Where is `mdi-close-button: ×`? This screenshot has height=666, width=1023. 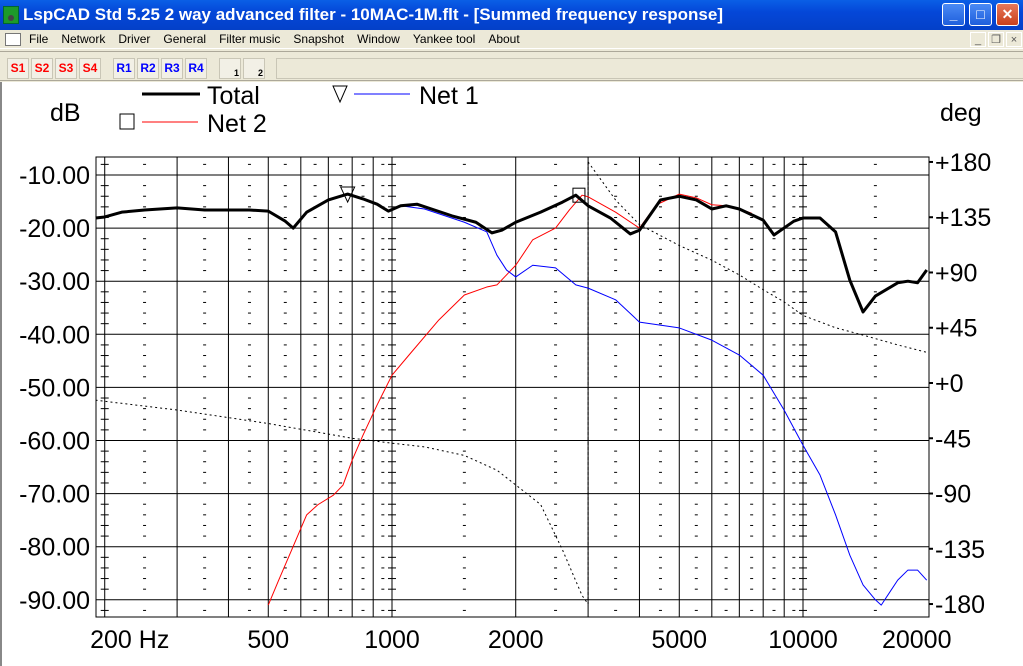 mdi-close-button: × is located at coordinates (1014, 39).